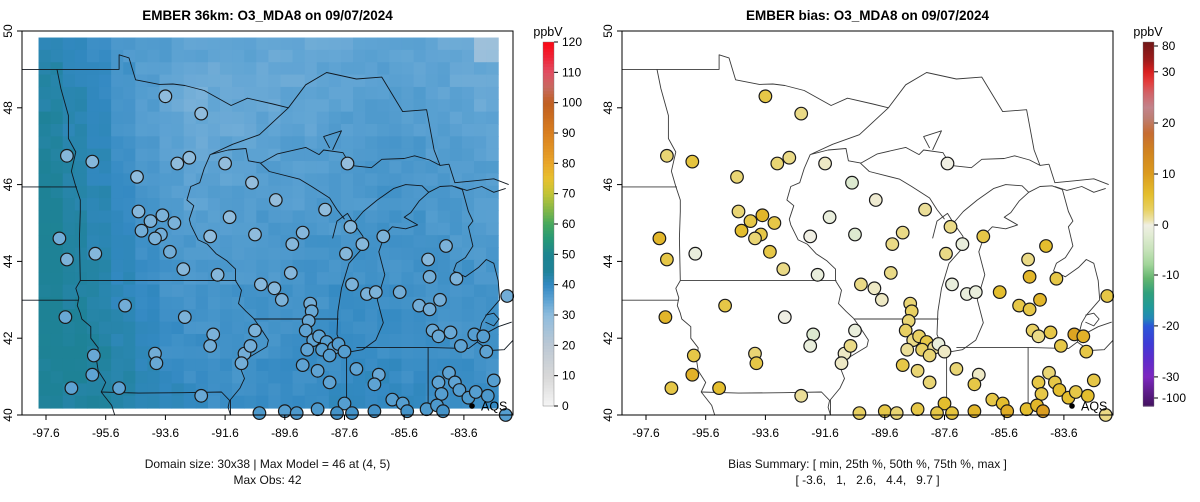 The height and width of the screenshot is (502, 1200). Describe the element at coordinates (1005, 433) in the screenshot. I see `x-tick-label: -85.6` at that location.